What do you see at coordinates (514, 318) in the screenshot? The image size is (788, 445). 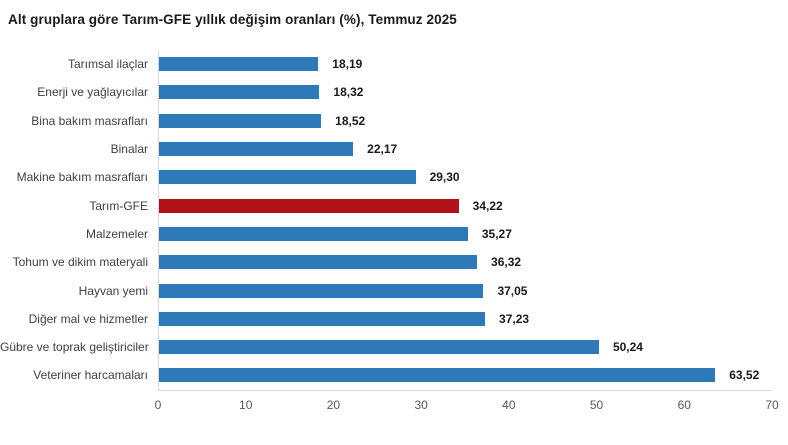 I see `value-label: 37,23` at bounding box center [514, 318].